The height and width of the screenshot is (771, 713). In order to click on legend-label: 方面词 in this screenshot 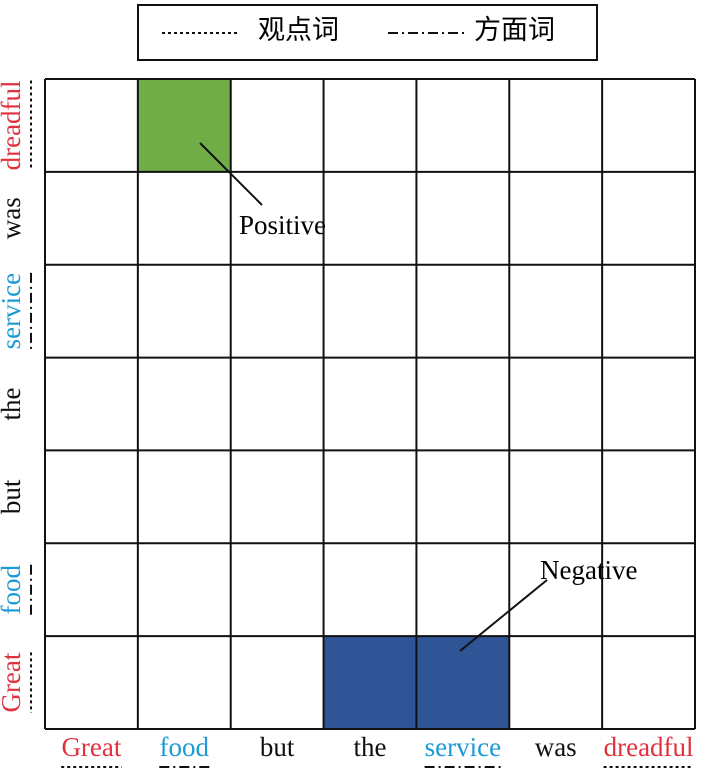, I will do `click(514, 30)`.